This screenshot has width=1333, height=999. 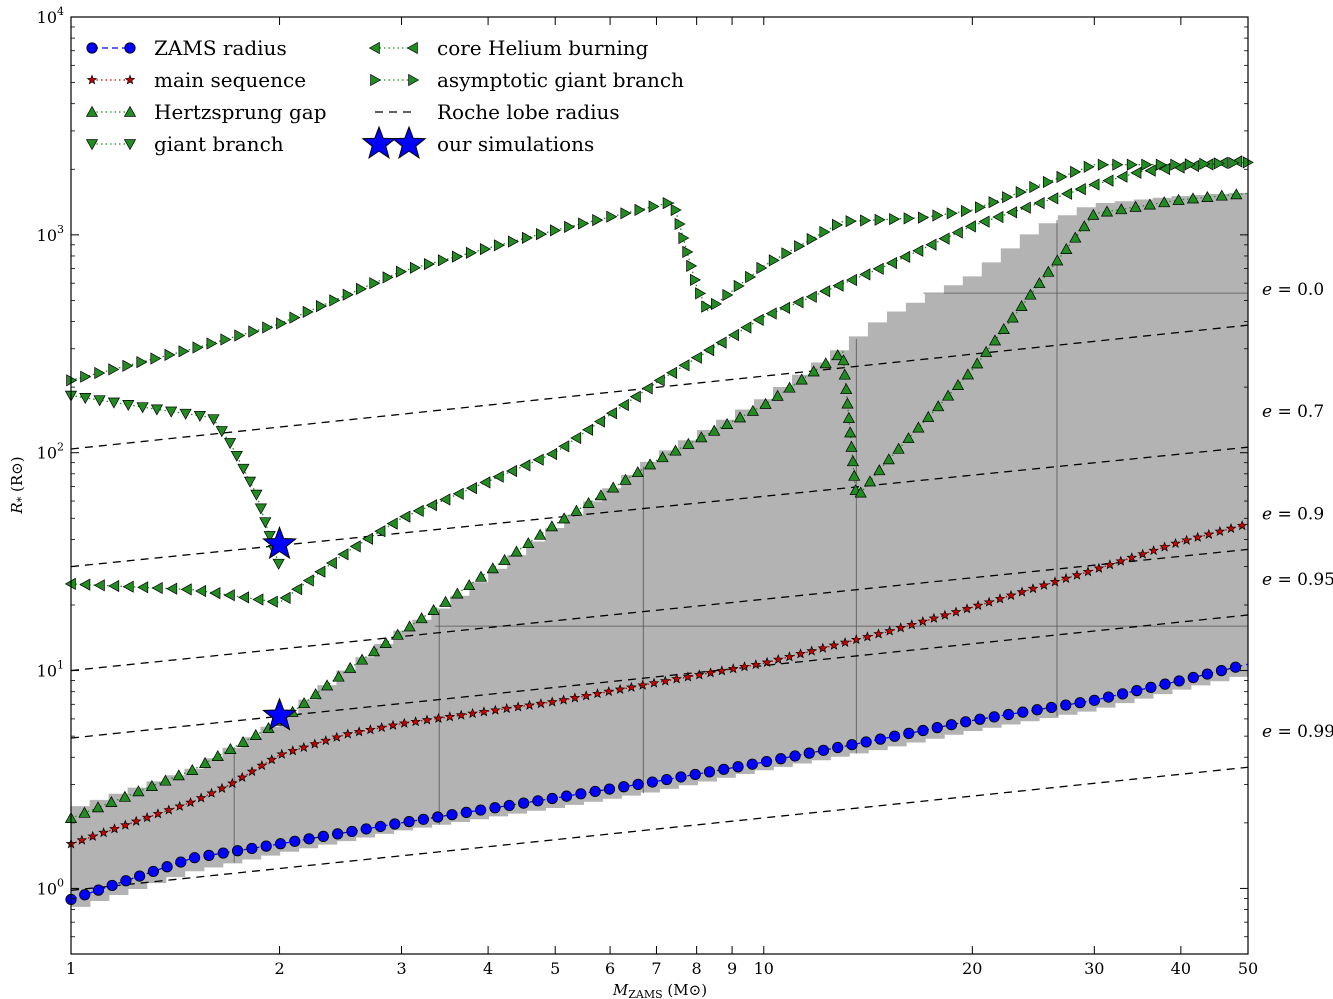 I want to click on x-tick-label-0: 1, so click(x=71, y=968).